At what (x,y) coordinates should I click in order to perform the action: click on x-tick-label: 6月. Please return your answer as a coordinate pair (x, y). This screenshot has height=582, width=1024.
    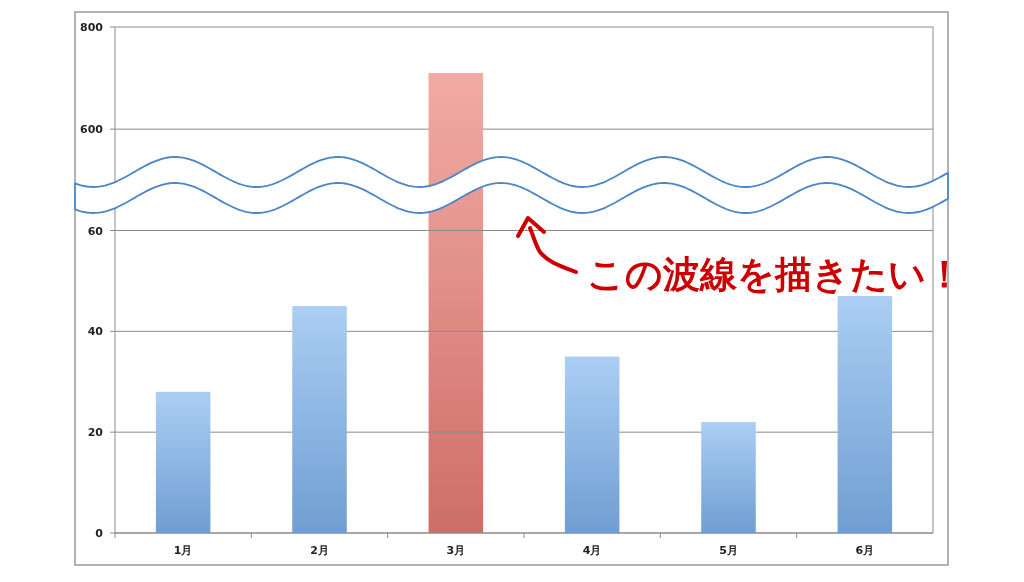
    Looking at the image, I should click on (865, 550).